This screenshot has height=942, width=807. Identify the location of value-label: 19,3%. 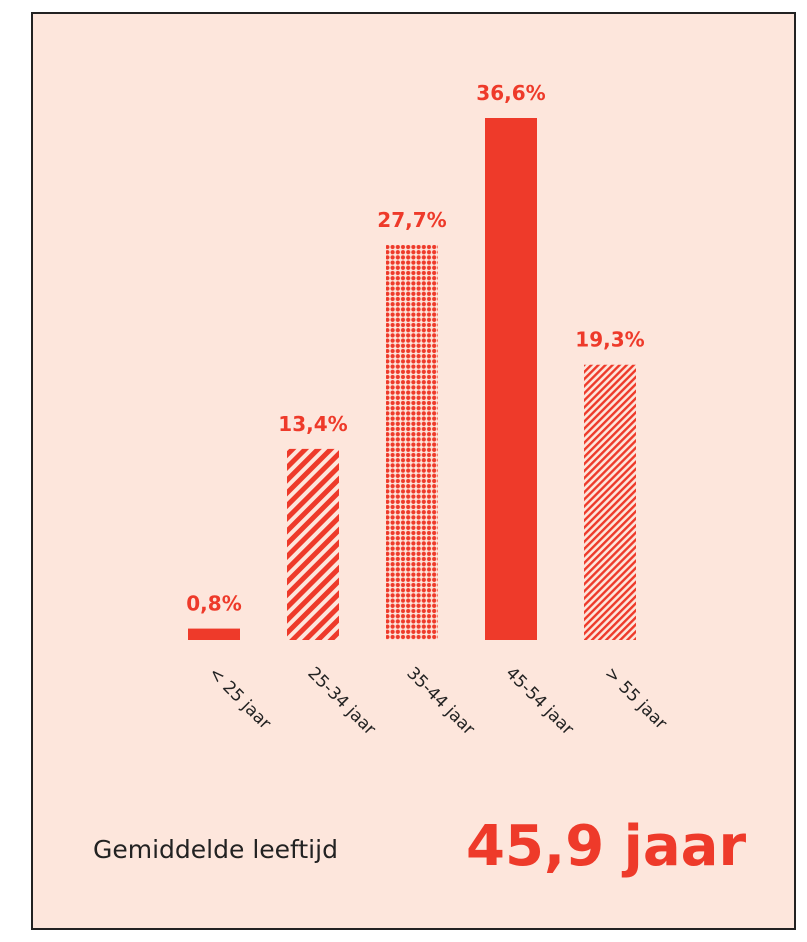
(609, 340).